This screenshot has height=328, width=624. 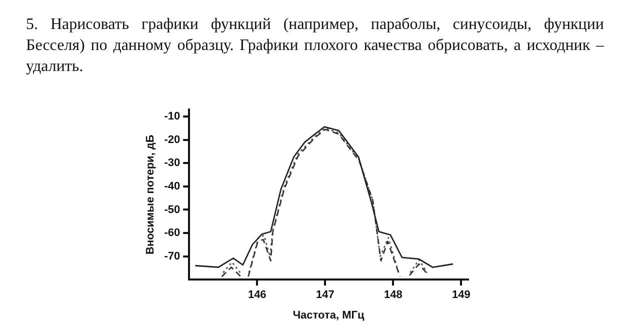 I want to click on x-tick-label: 149, so click(x=461, y=295).